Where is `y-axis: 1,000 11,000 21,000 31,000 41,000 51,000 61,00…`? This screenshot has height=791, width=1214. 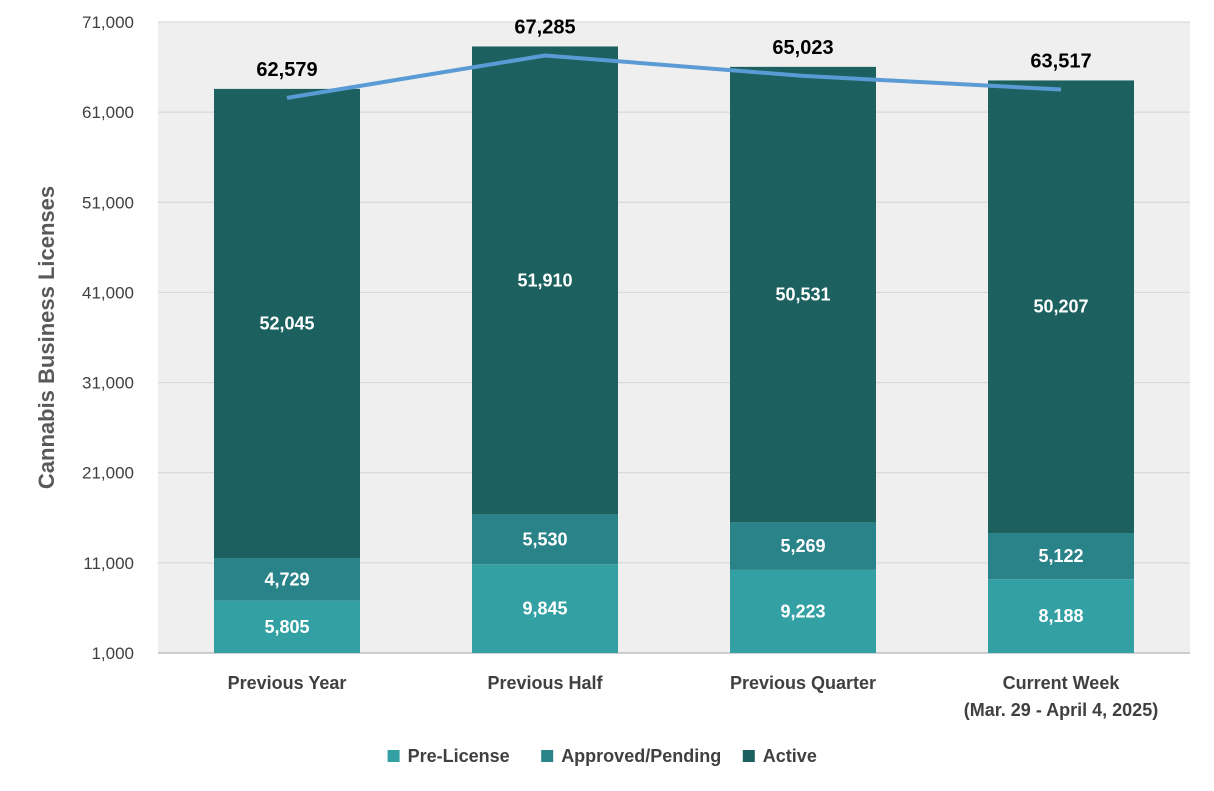
y-axis: 1,000 11,000 21,000 31,000 41,000 51,000 61,00… is located at coordinates (108, 338).